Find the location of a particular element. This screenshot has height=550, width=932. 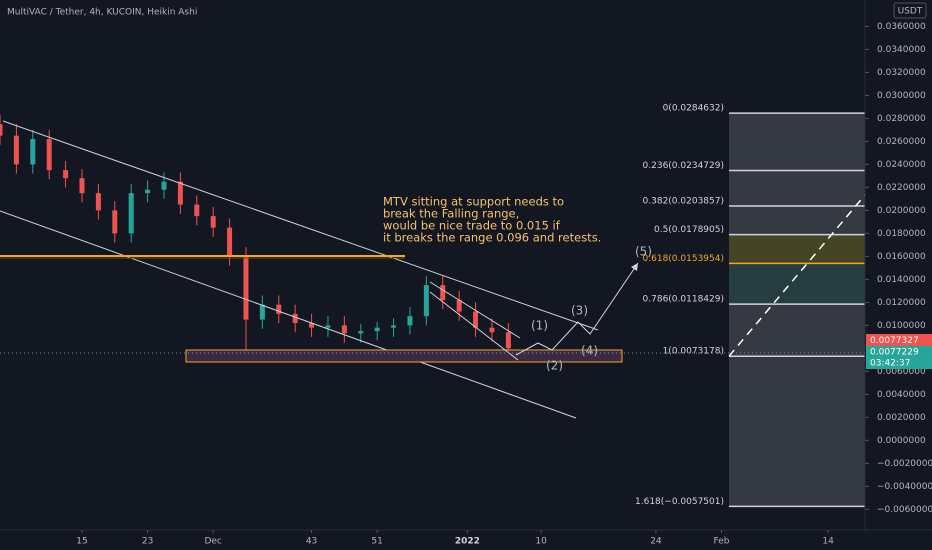

fib-label: 1(0.0073178) is located at coordinates (693, 352).